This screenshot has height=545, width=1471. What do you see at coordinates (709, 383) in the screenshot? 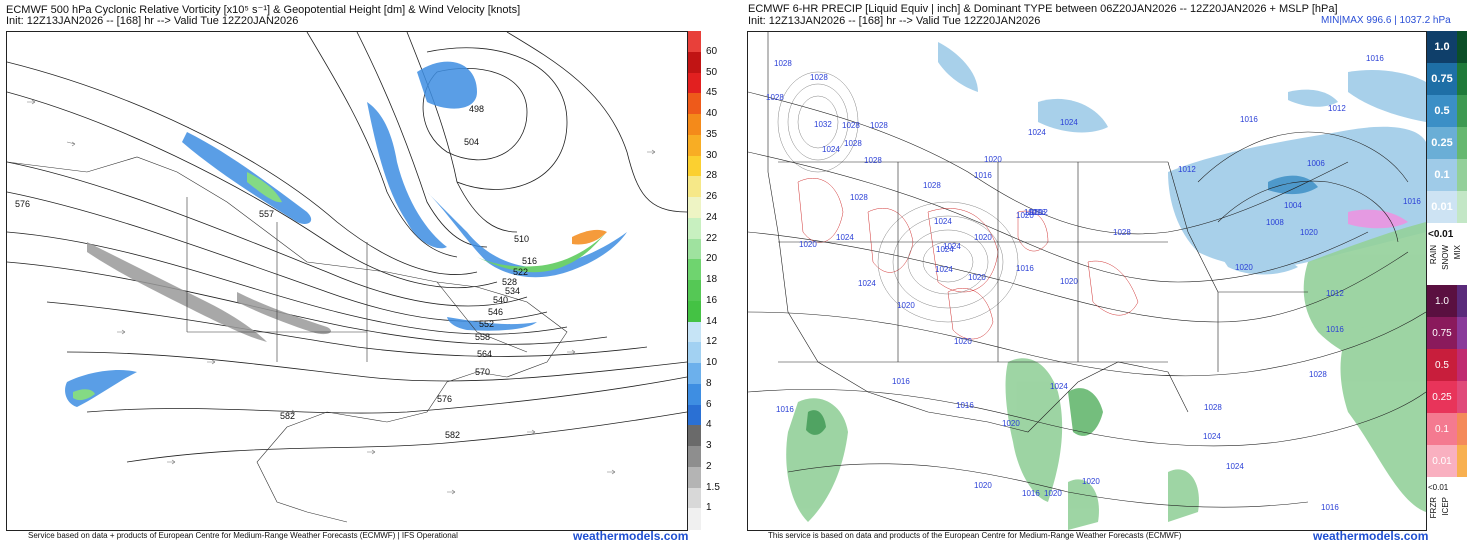
I see `colorbar-label: 8` at bounding box center [709, 383].